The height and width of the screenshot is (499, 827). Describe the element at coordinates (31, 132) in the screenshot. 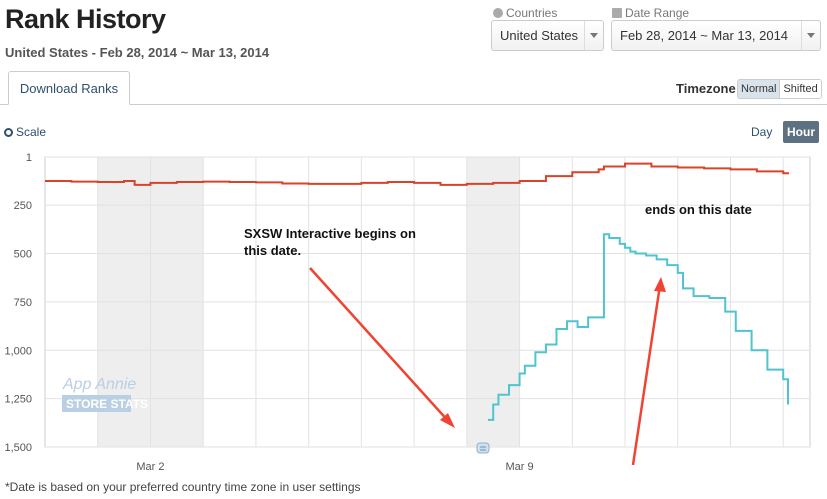

I see `scale-label: Scale` at that location.